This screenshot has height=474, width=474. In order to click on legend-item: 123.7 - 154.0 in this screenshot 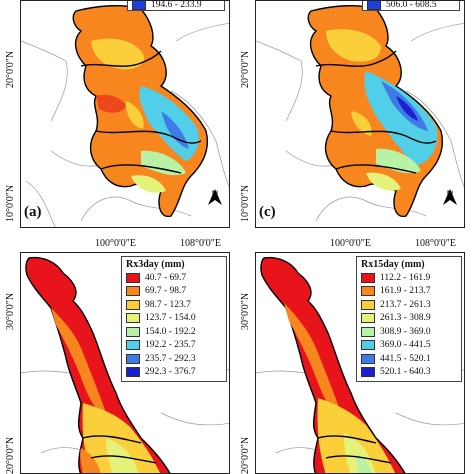, I will do `click(174, 319)`.